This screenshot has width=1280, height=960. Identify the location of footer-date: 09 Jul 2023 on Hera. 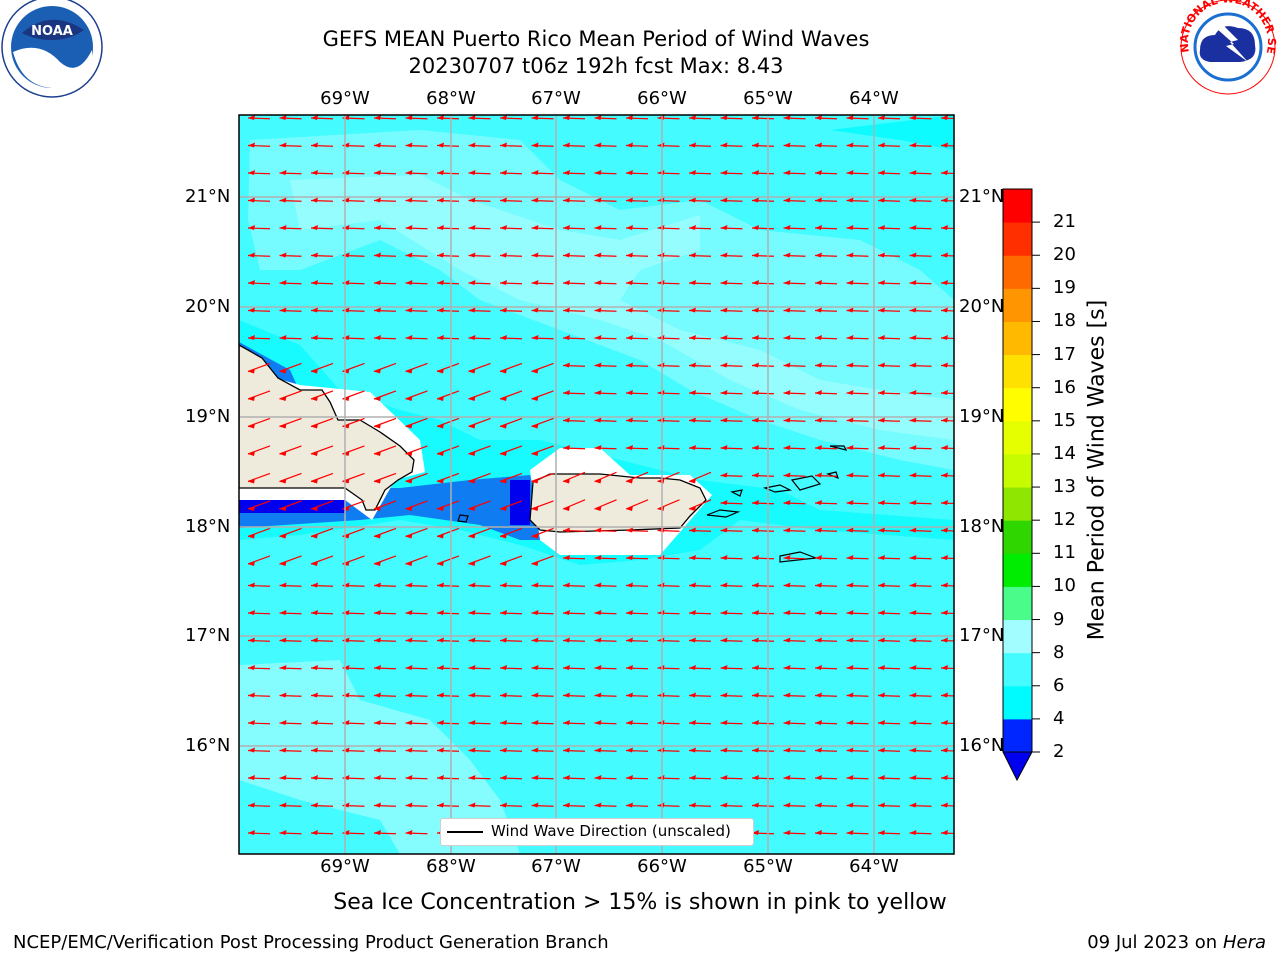
(1176, 942).